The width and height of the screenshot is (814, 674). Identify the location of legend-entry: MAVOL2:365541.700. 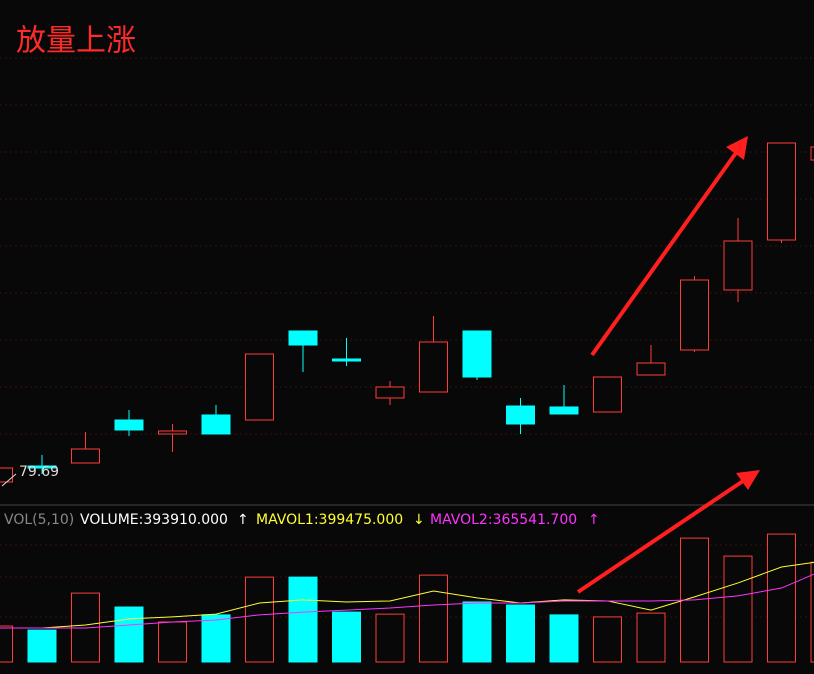
(503, 520).